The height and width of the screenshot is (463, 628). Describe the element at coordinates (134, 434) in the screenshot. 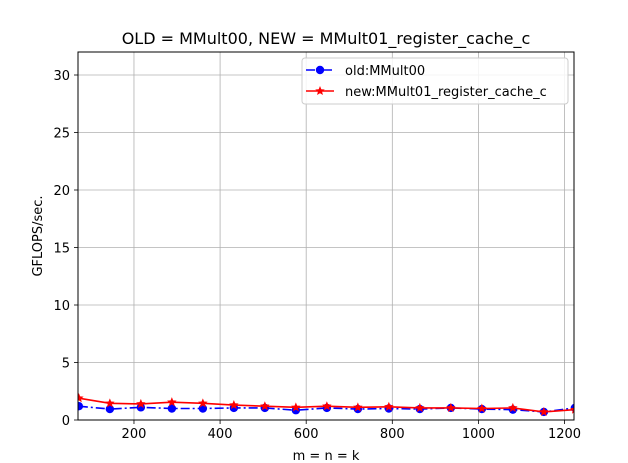

I see `x-tick-label: 200` at that location.